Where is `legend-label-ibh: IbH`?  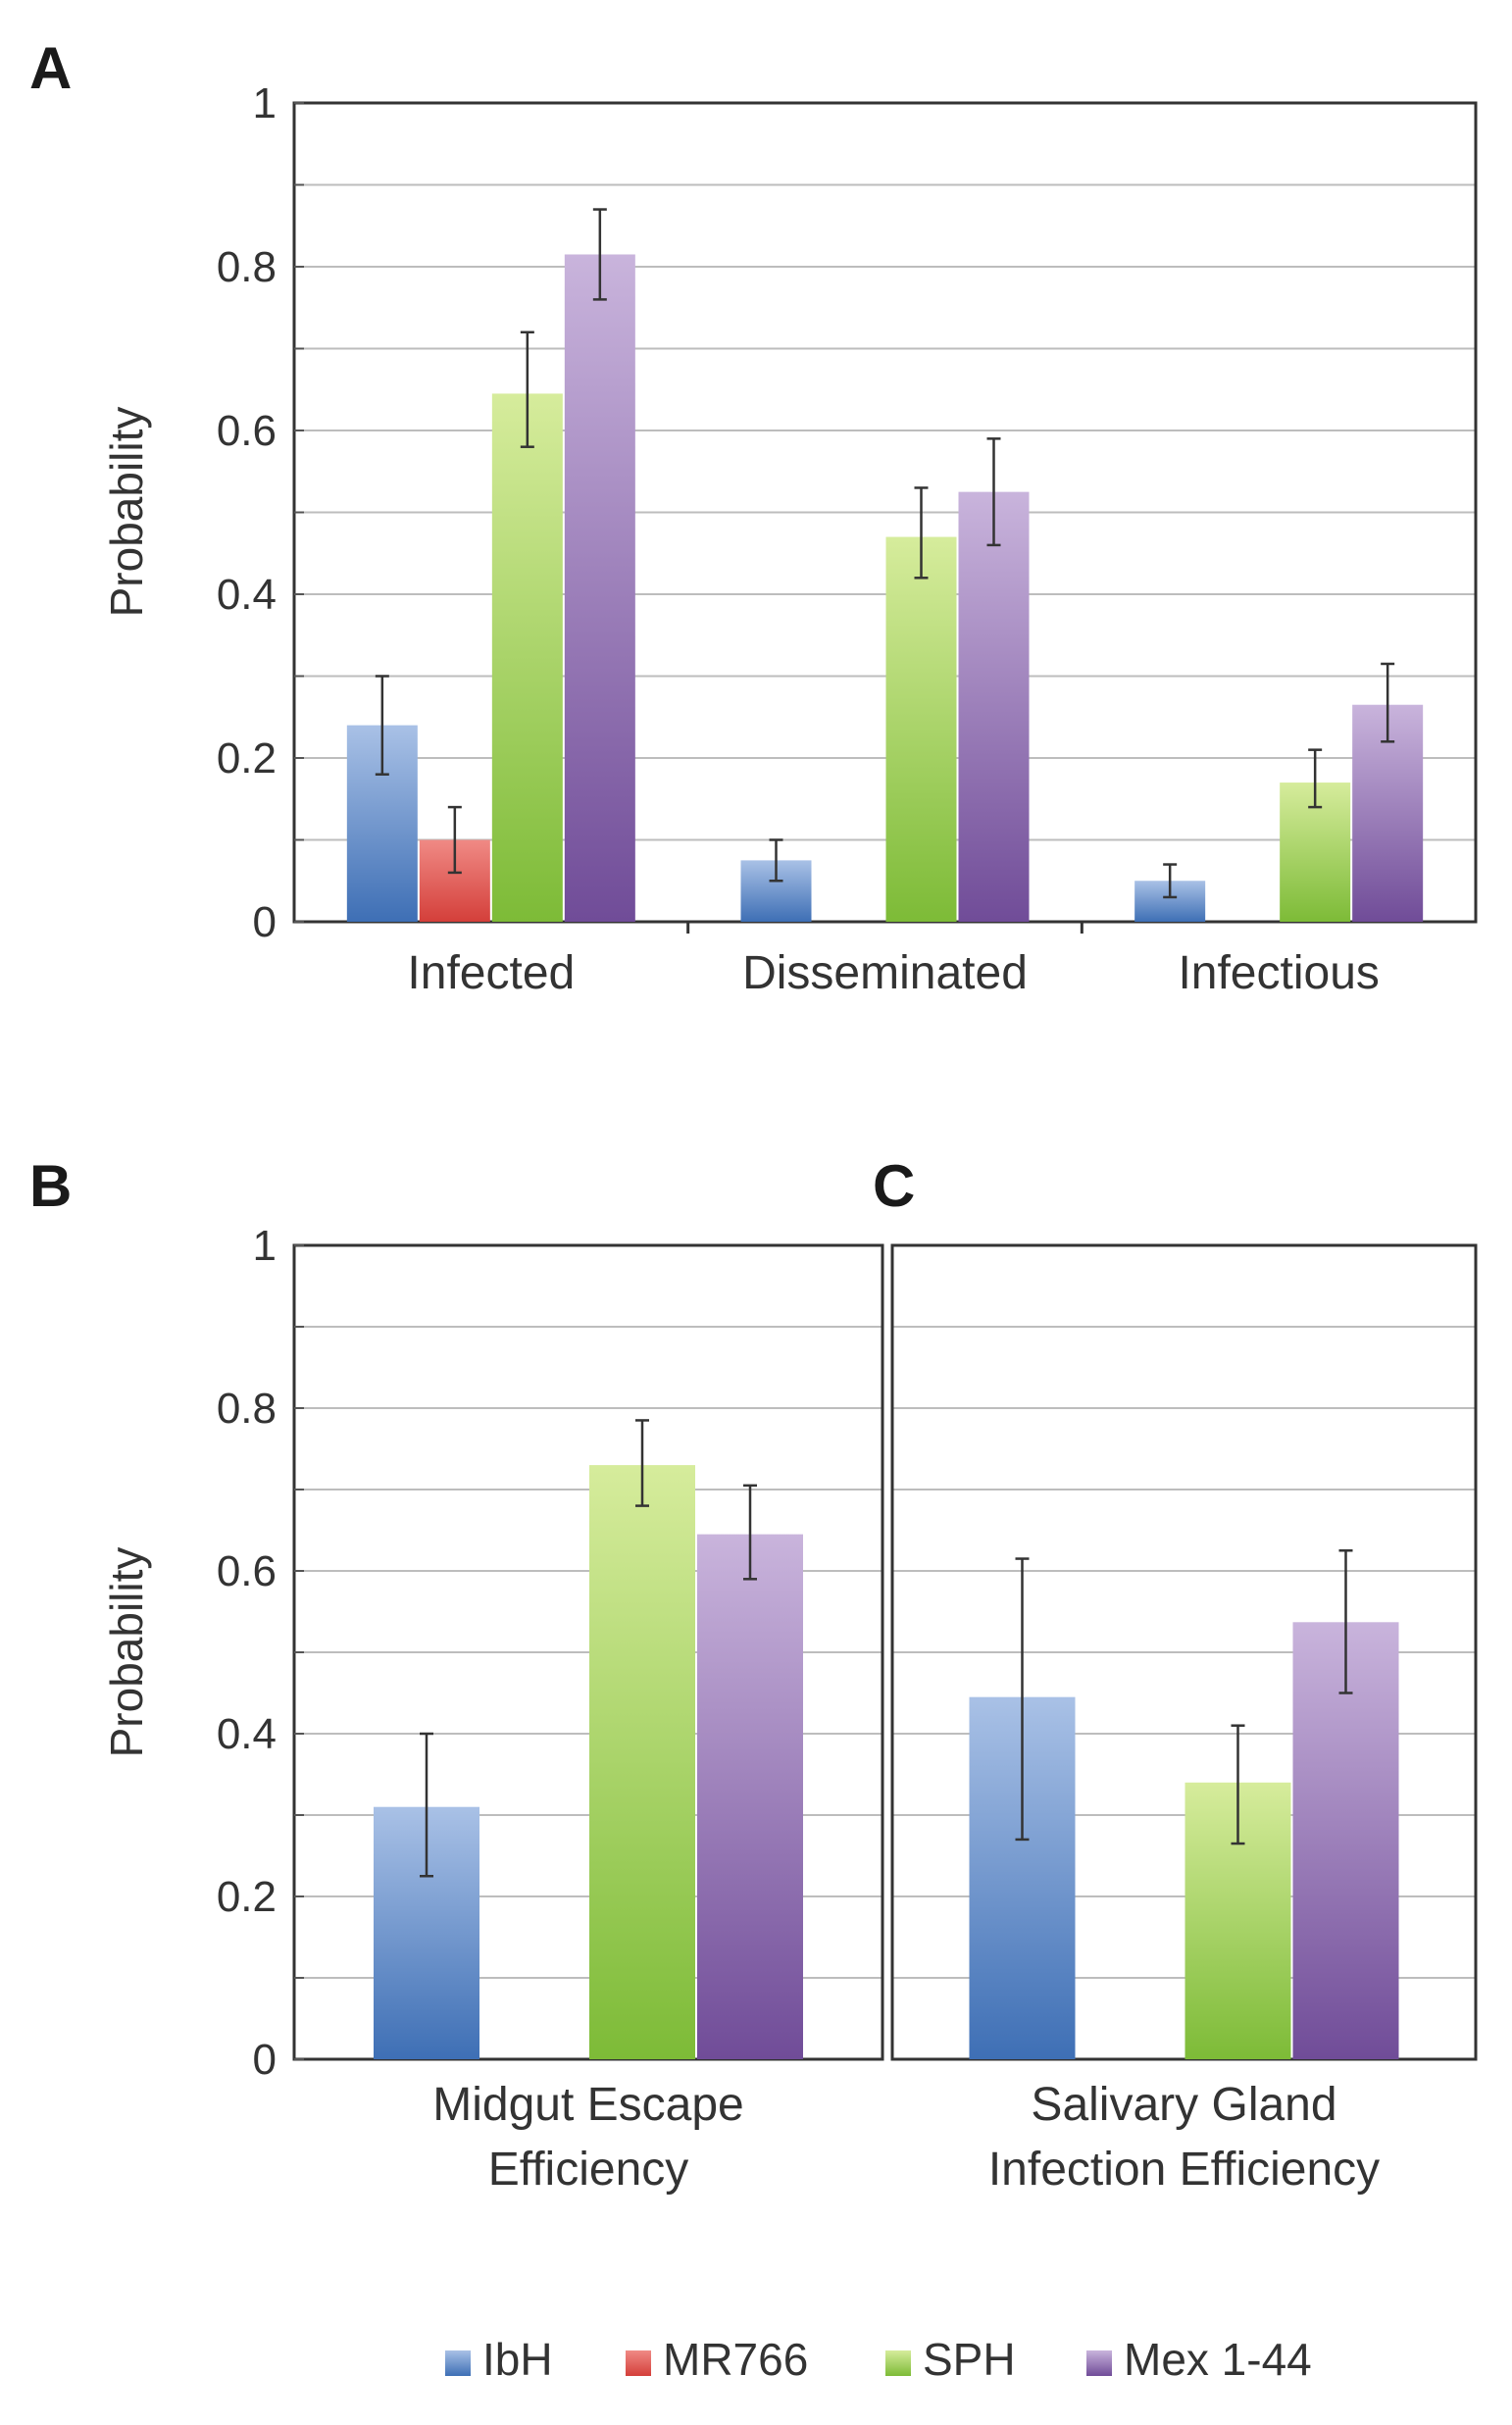
legend-label-ibh: IbH is located at coordinates (517, 2359).